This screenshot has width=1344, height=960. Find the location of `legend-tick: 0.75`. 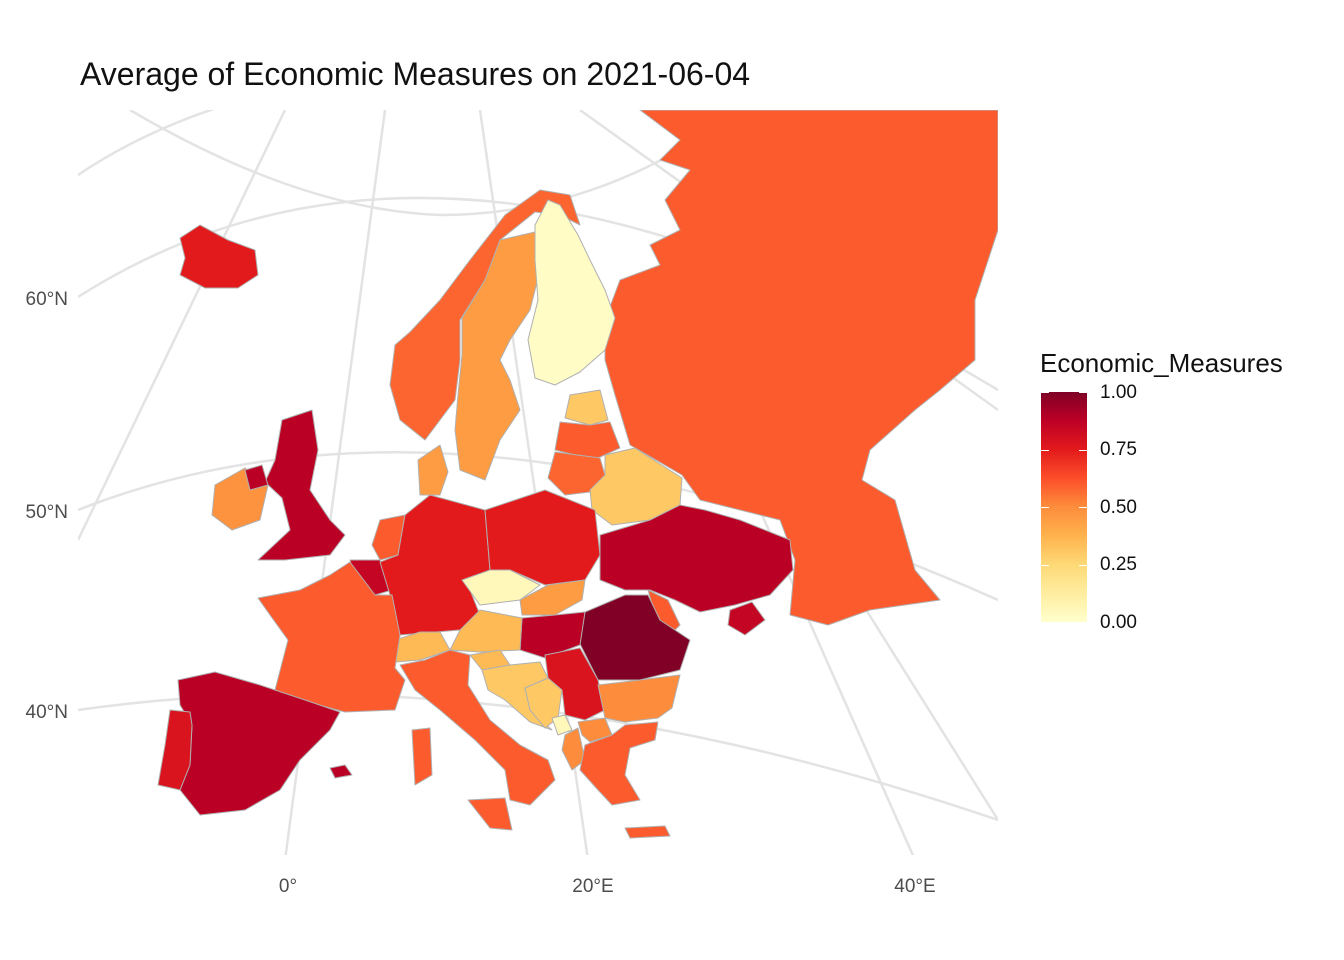

legend-tick: 0.75 is located at coordinates (1118, 449).